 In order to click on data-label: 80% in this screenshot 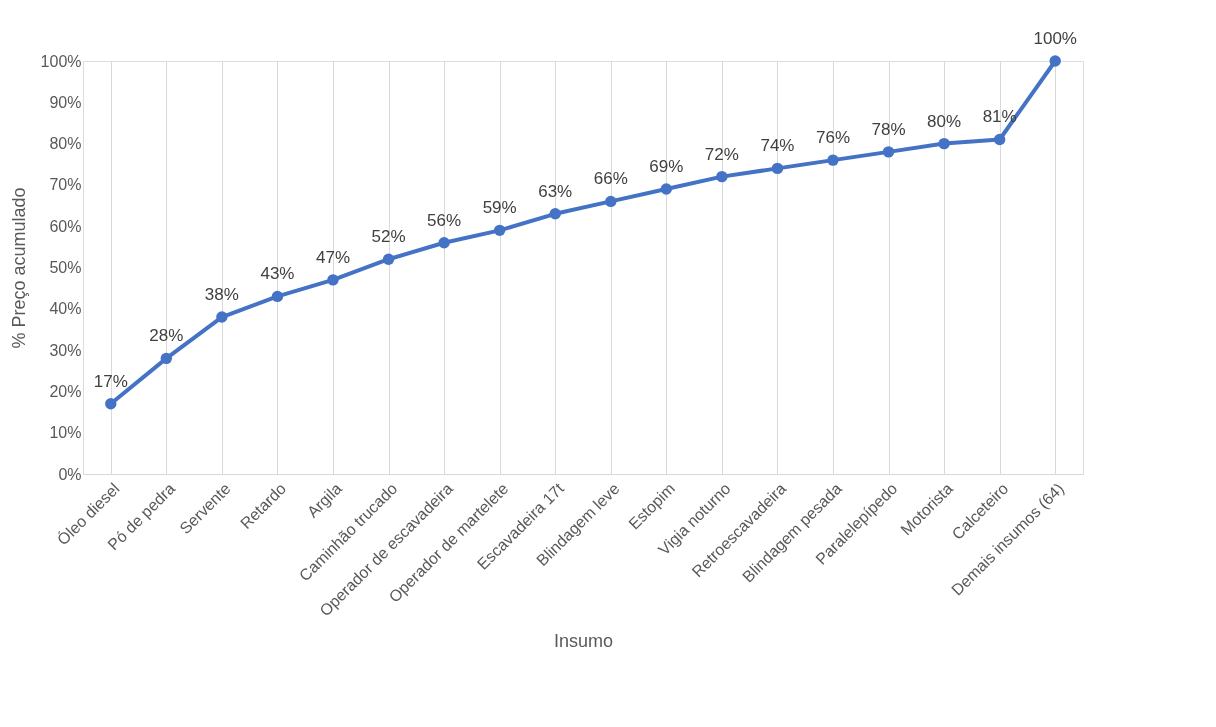, I will do `click(944, 121)`.